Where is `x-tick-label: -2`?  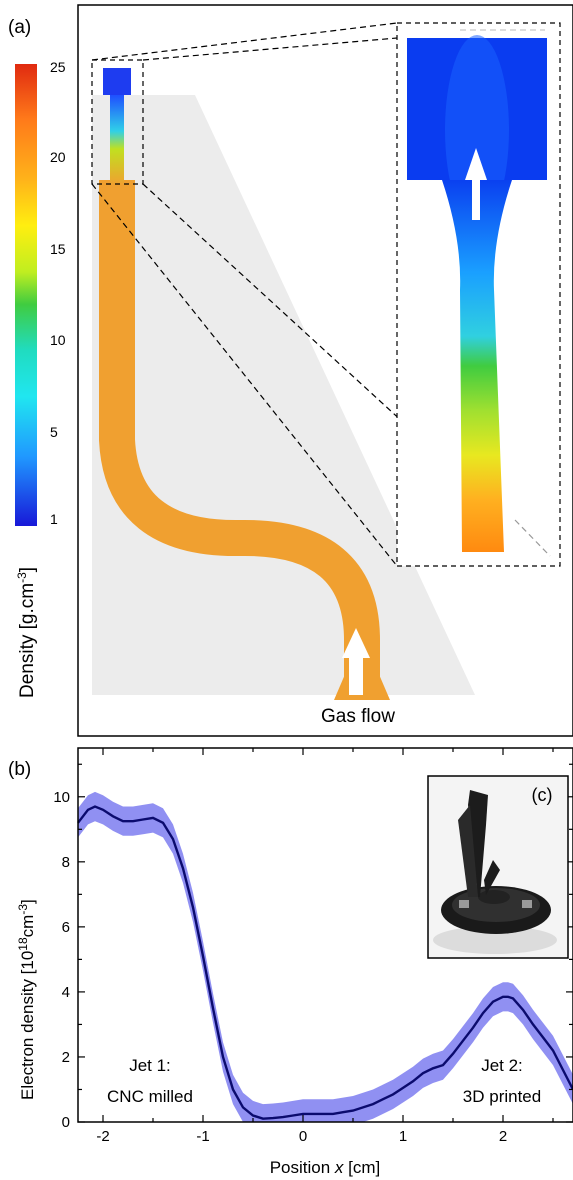 x-tick-label: -2 is located at coordinates (102, 1136).